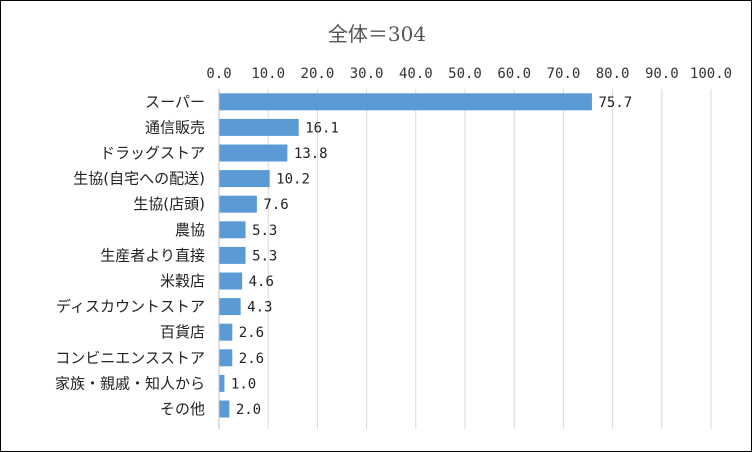  I want to click on data-label: 2.0, so click(248, 410).